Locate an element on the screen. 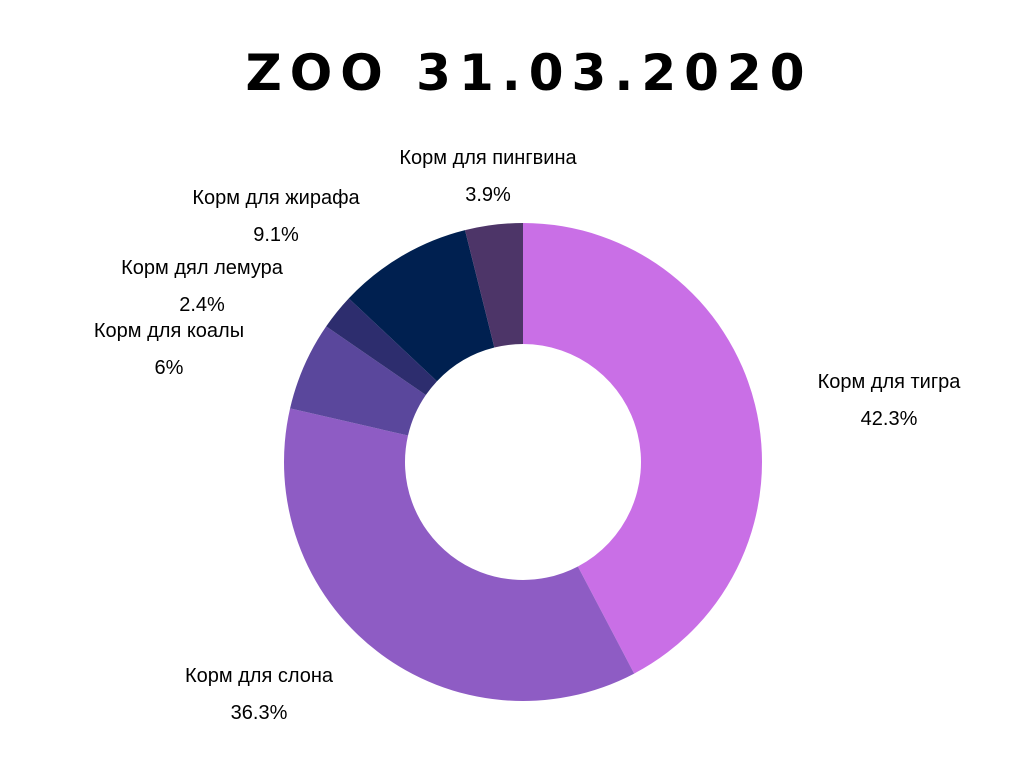  slice-percent: 36.3% is located at coordinates (259, 713).